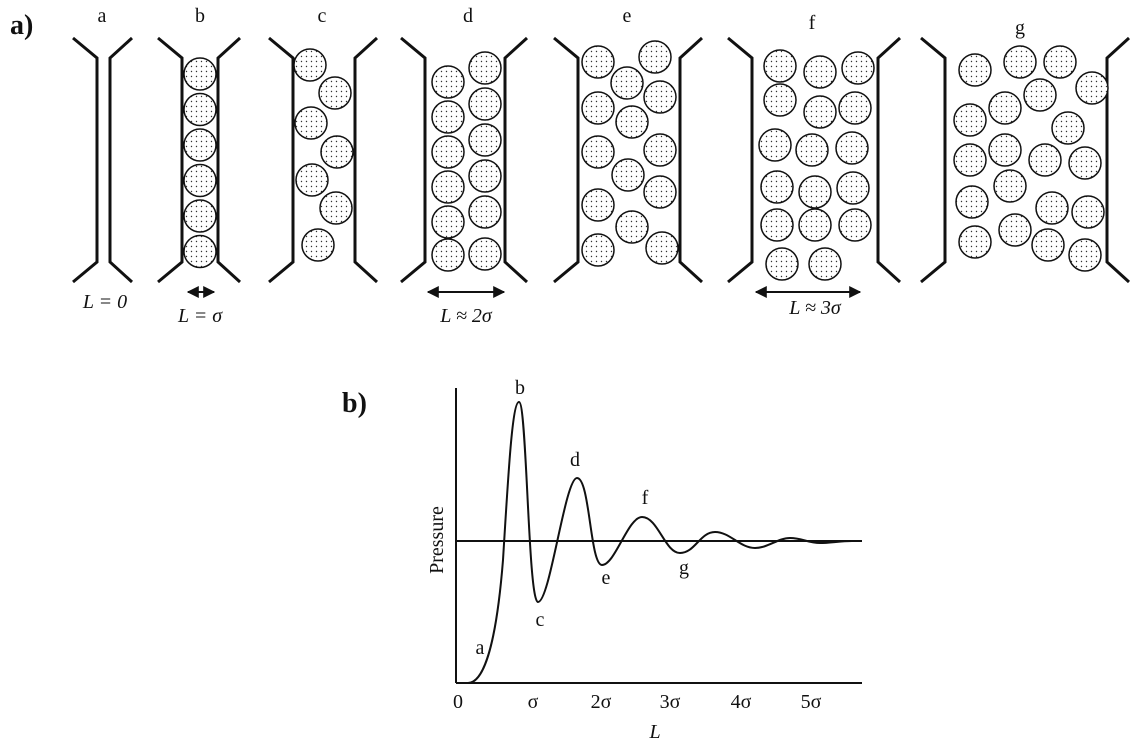 This screenshot has width=1139, height=747. What do you see at coordinates (575, 460) in the screenshot?
I see `point-label: d` at bounding box center [575, 460].